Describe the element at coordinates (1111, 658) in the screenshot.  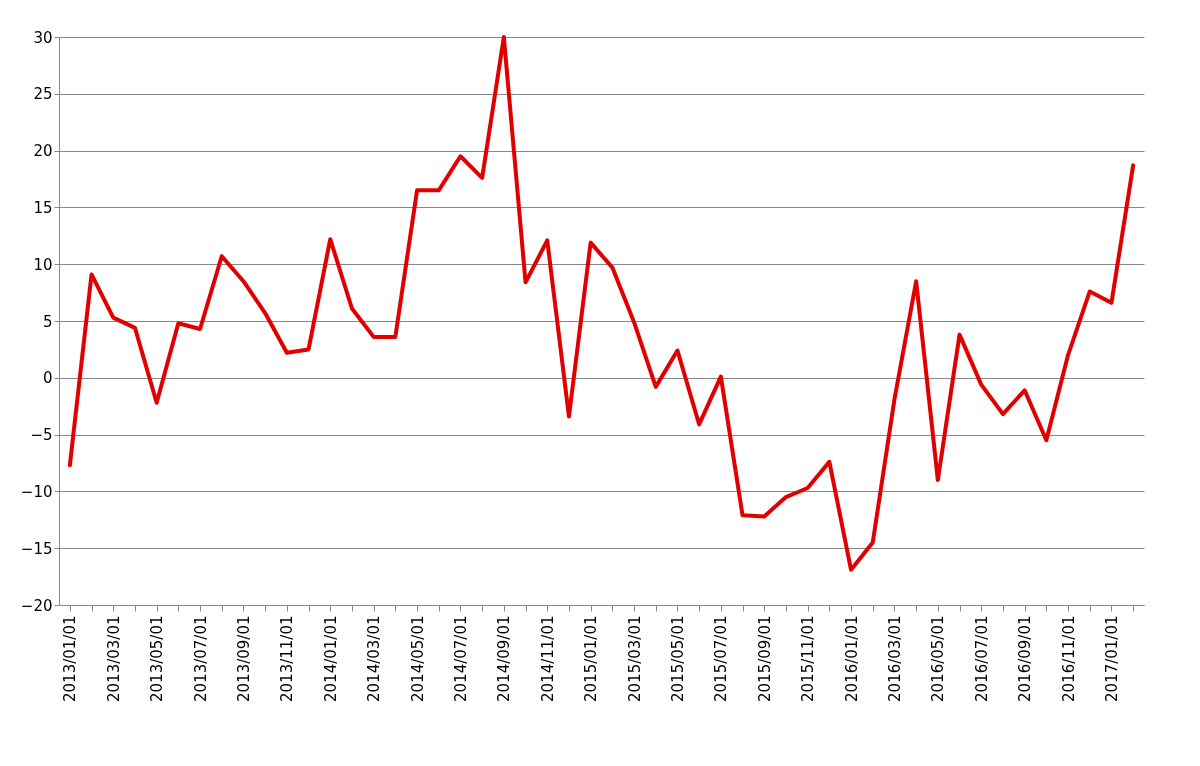
I see `x-tick-label: 2017/01/01` at that location.